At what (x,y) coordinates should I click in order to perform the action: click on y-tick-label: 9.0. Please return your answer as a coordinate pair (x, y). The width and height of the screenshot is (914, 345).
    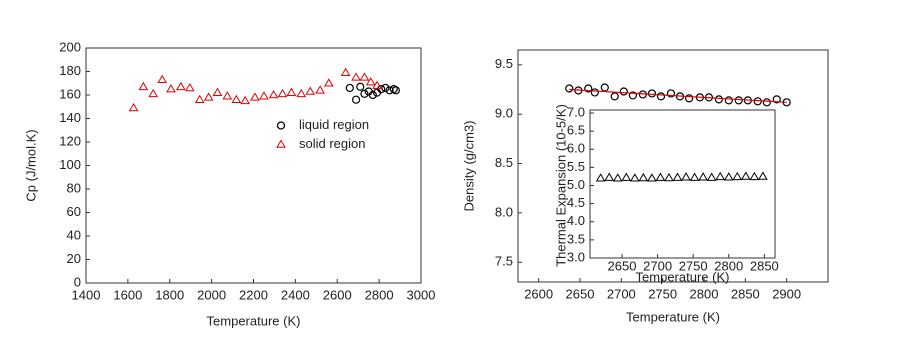
    Looking at the image, I should click on (504, 113).